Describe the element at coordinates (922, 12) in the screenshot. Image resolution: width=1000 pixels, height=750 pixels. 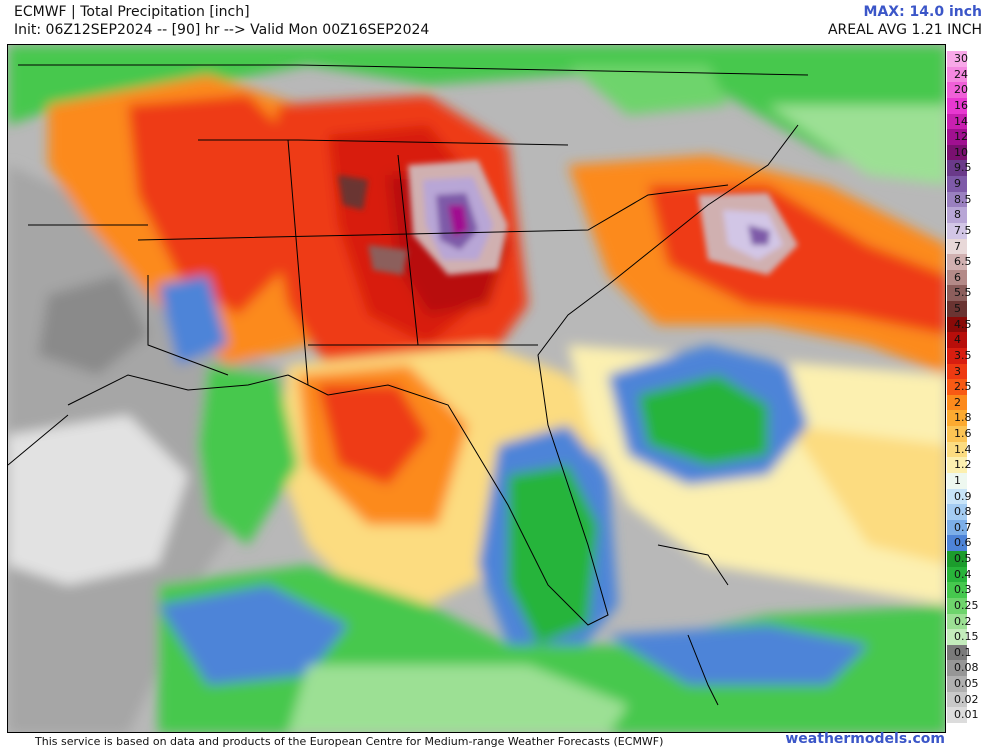
I see `max-value-label: MAX: 14.0 inch` at that location.